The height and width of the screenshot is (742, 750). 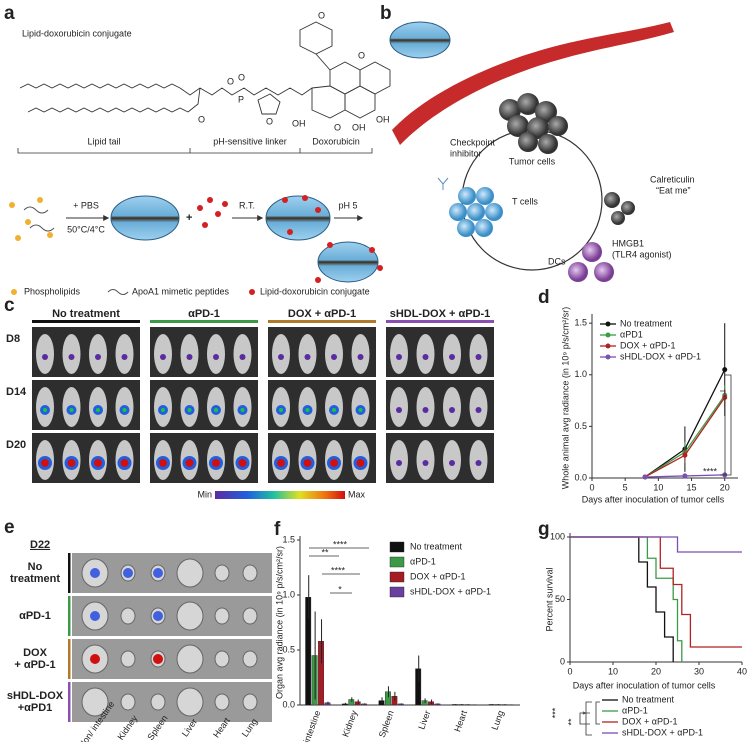 I want to click on day-label: D8, so click(x=13, y=339).